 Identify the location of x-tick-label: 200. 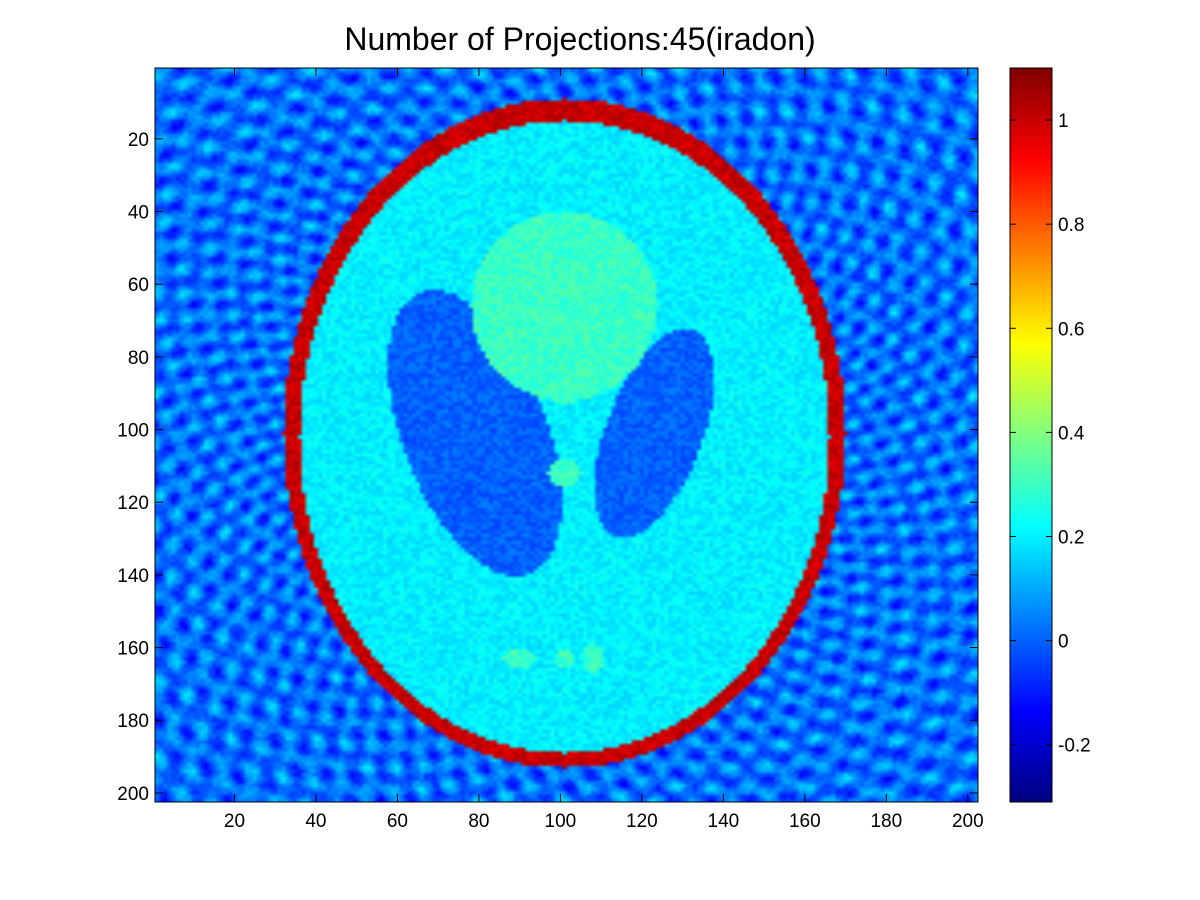
(968, 821).